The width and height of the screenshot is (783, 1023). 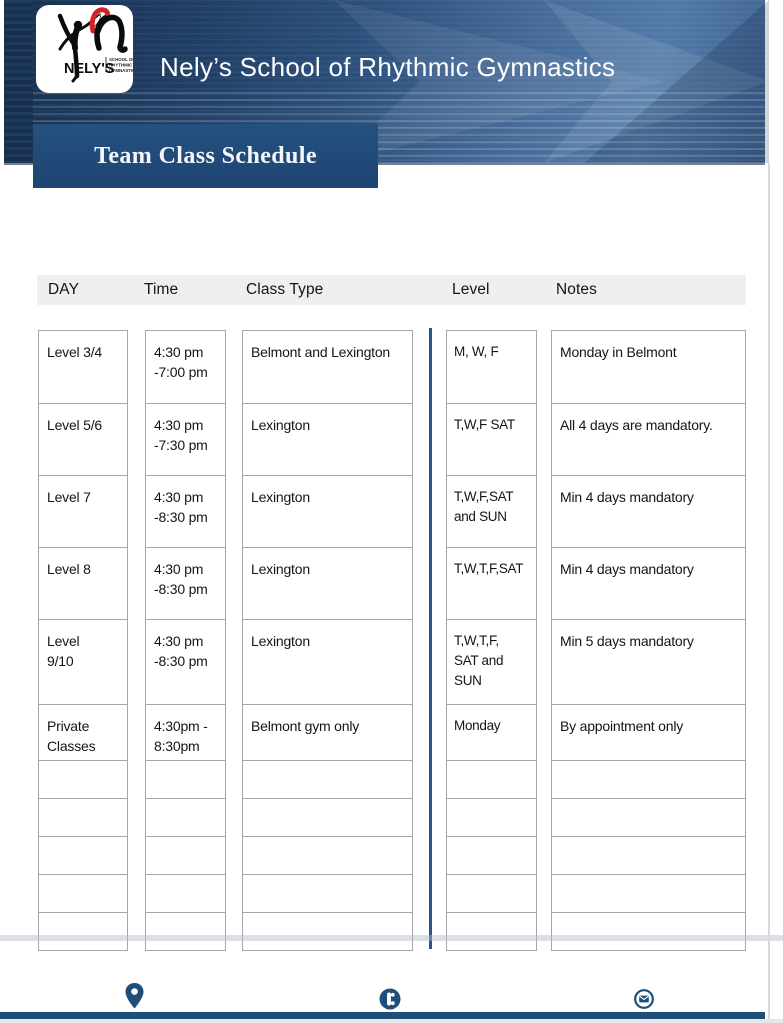 I want to click on column-divider, so click(x=430, y=638).